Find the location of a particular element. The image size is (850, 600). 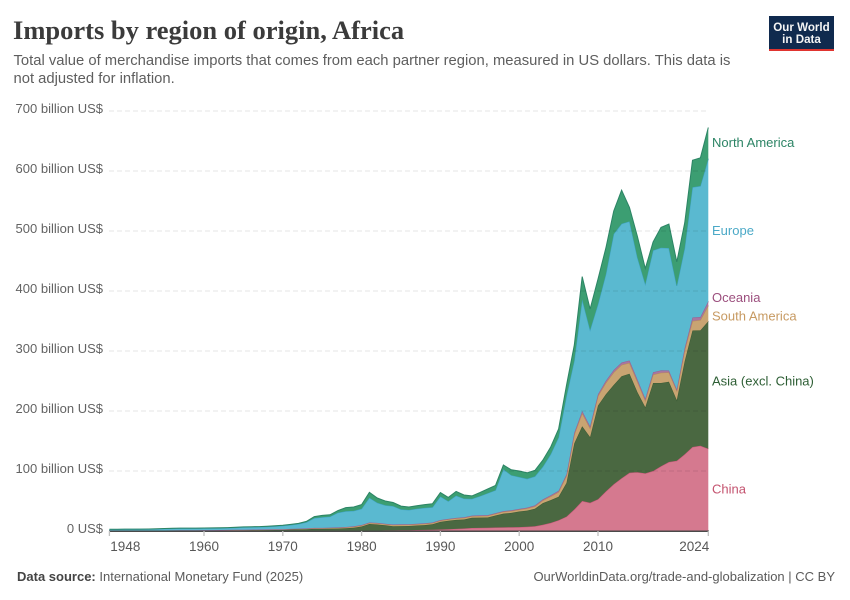

svg-text: 300 billion US$ is located at coordinates (60, 348).